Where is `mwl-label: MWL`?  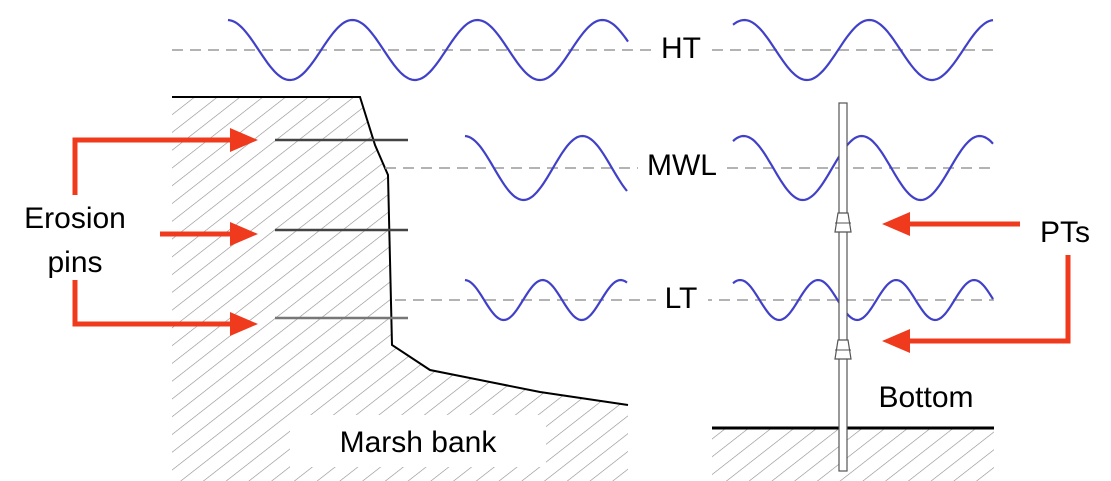
mwl-label: MWL is located at coordinates (682, 165).